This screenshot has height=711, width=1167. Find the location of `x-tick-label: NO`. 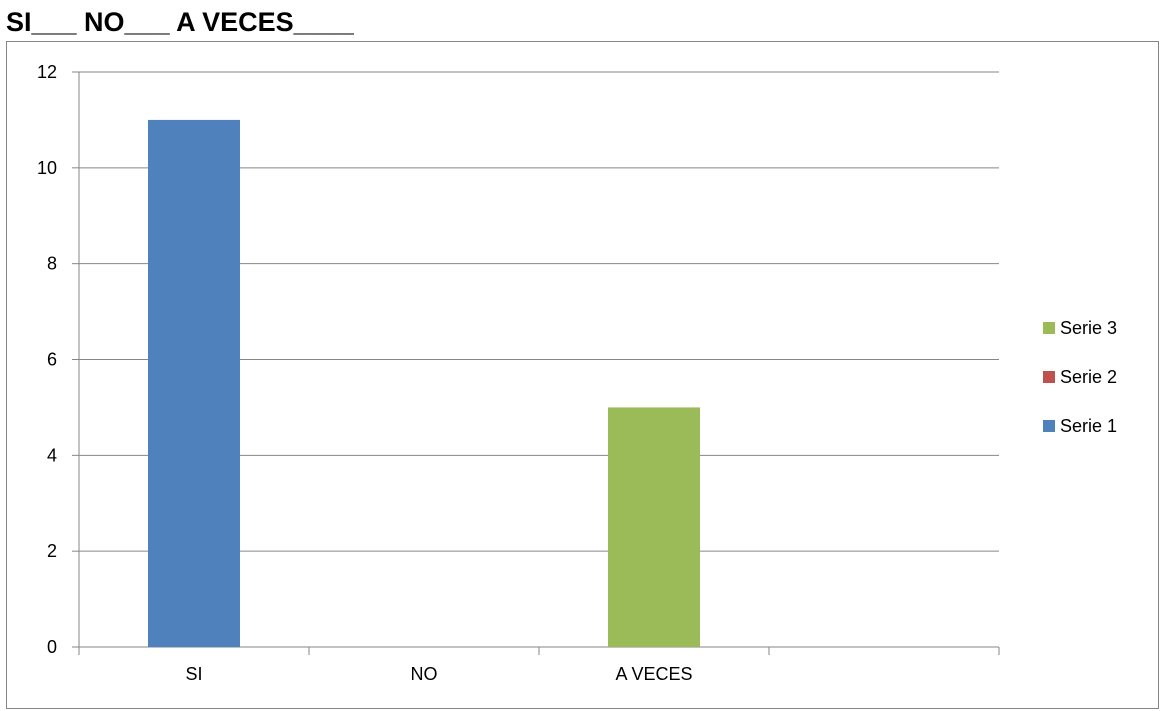

x-tick-label: NO is located at coordinates (424, 674).